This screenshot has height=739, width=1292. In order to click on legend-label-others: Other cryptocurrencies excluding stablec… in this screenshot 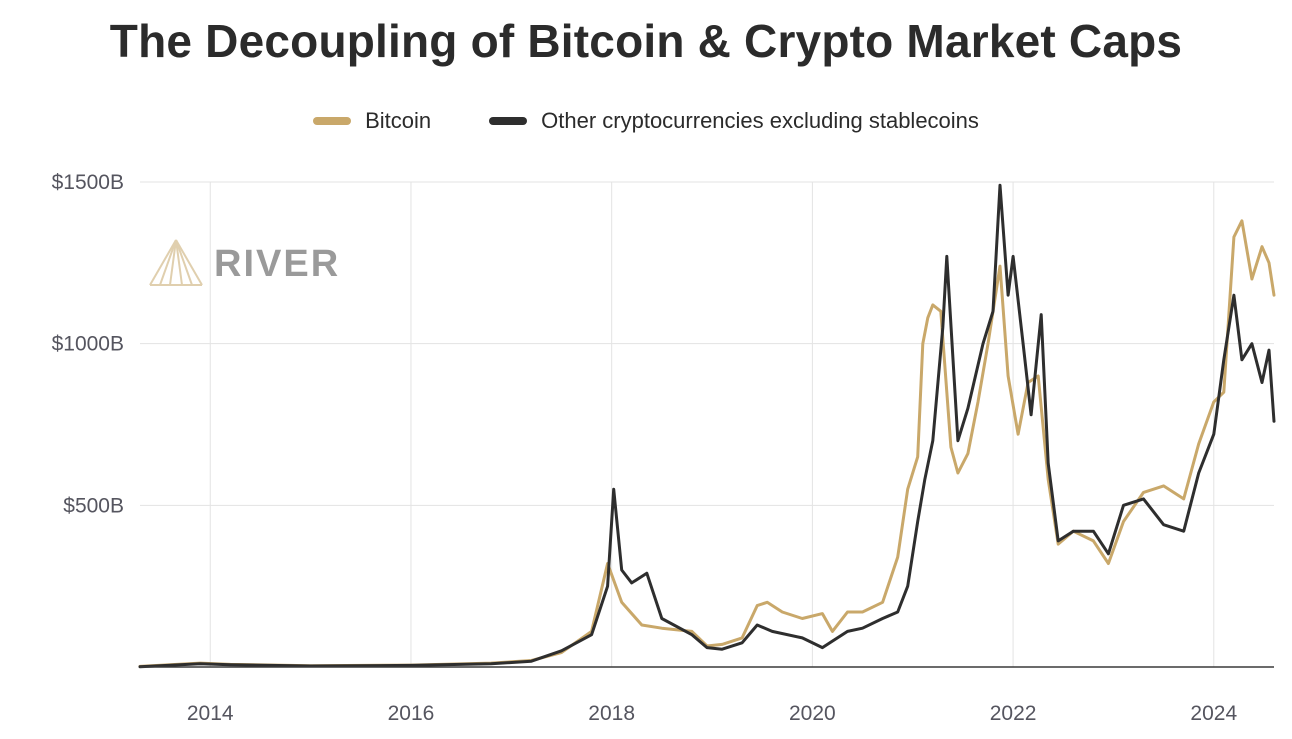, I will do `click(760, 120)`.